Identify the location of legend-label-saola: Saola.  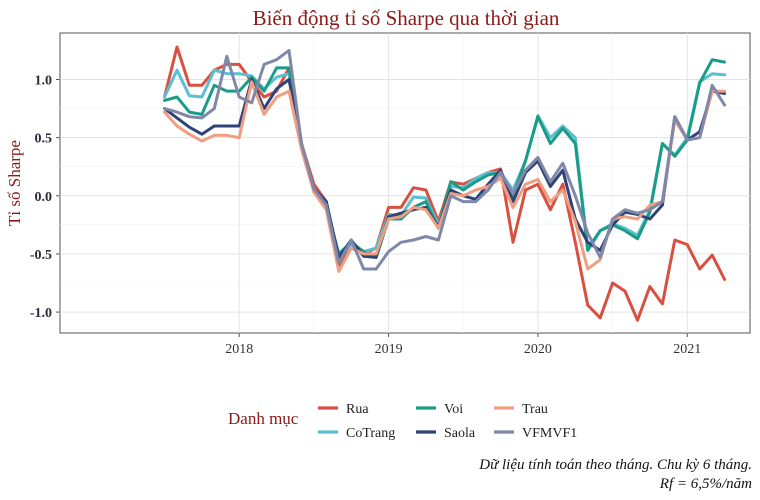
(460, 433).